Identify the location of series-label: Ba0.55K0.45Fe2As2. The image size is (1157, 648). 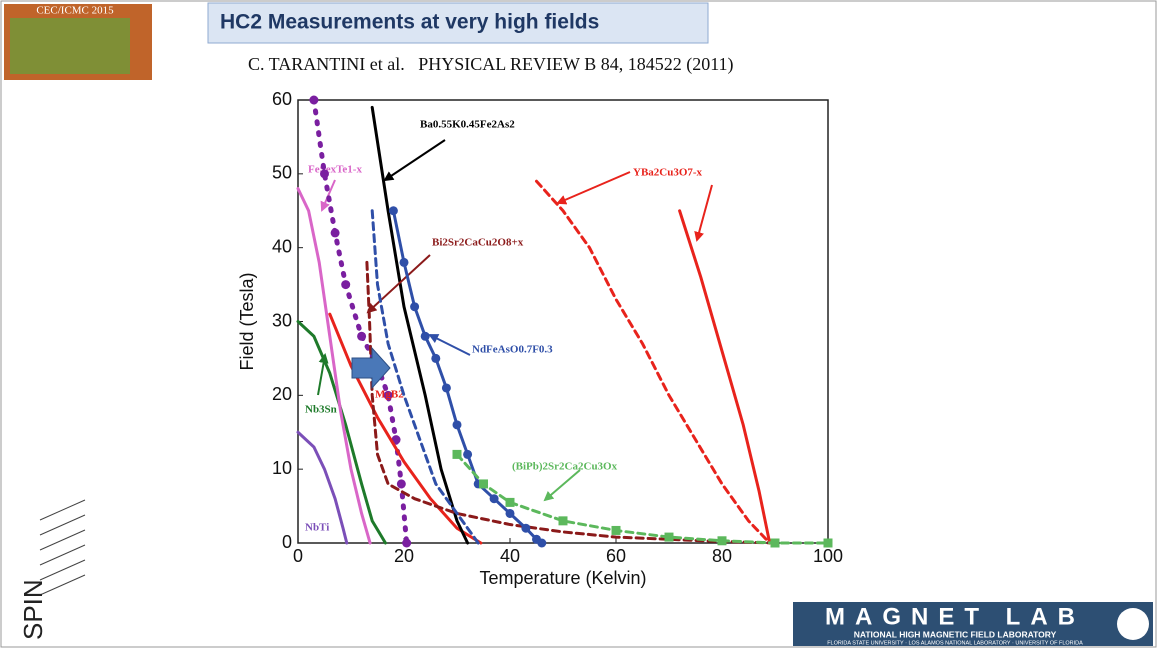
(467, 125).